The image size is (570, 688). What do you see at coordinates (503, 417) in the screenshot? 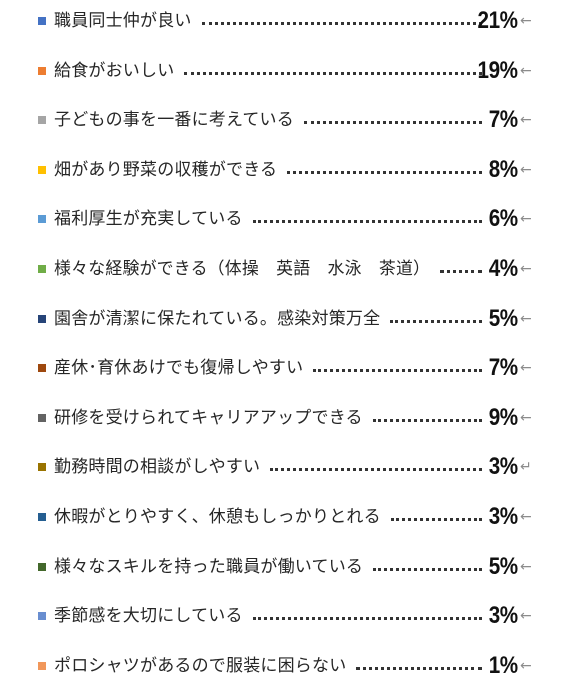
I see `percentage-value: 9%` at bounding box center [503, 417].